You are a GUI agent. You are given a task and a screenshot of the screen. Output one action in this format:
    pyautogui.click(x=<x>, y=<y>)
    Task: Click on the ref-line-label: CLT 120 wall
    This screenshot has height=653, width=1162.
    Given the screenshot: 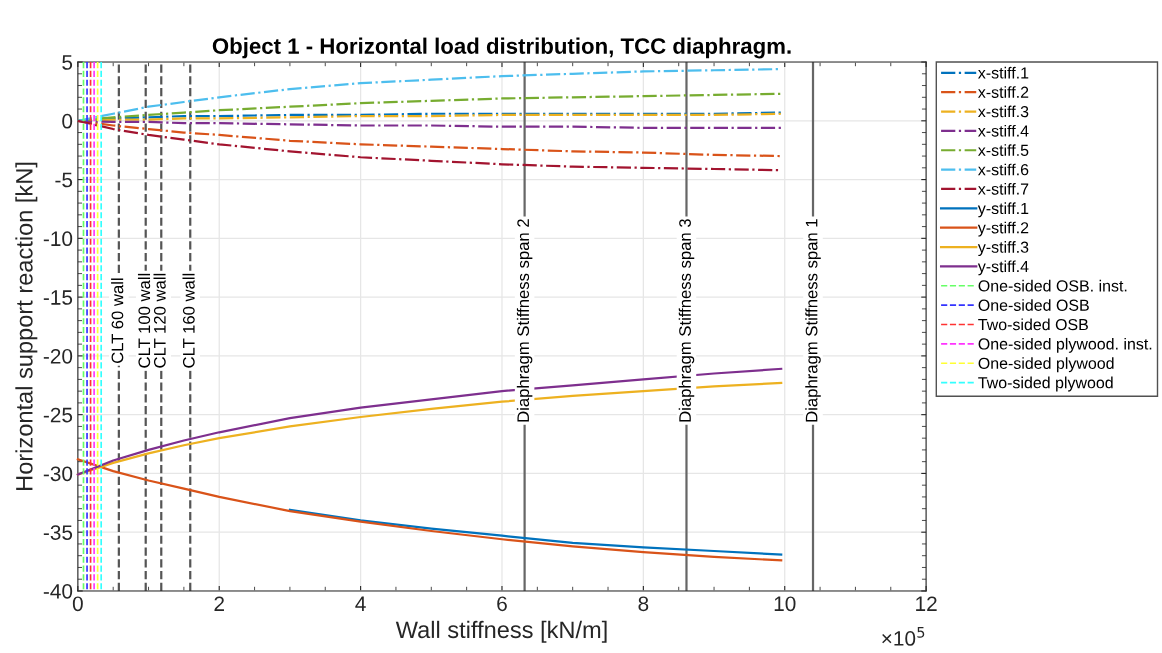 What is the action you would take?
    pyautogui.click(x=159, y=320)
    